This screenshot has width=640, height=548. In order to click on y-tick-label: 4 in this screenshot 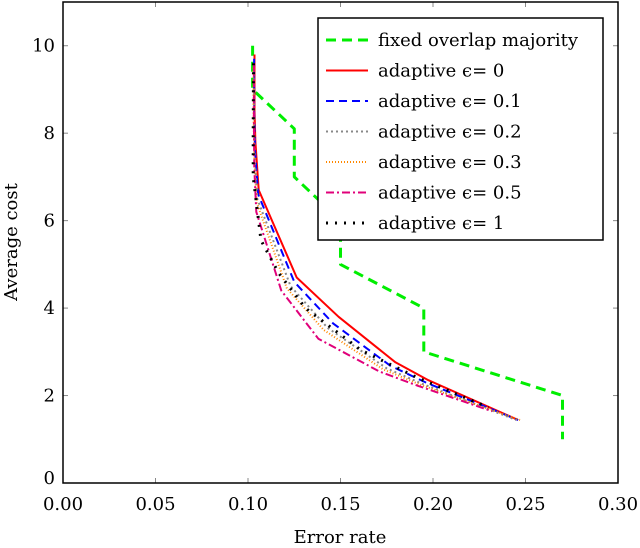, I will do `click(49, 308)`.